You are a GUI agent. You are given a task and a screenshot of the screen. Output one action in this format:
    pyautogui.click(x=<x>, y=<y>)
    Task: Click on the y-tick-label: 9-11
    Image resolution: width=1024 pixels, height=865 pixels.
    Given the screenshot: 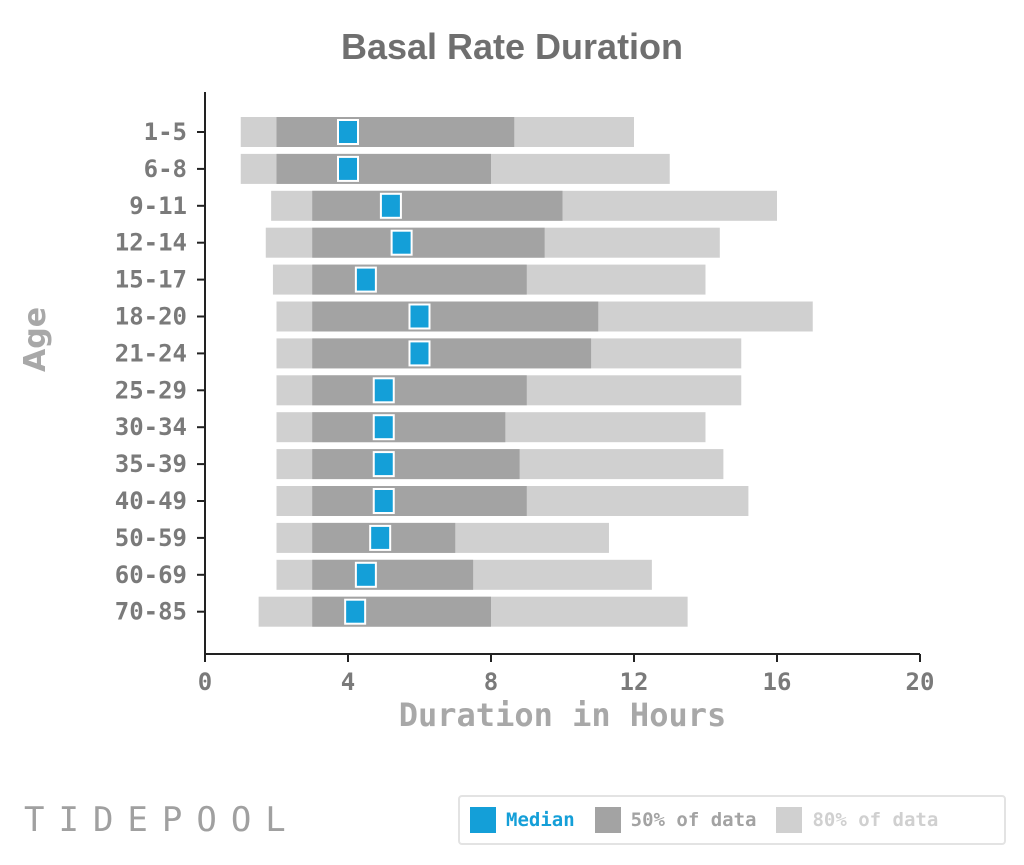 What is the action you would take?
    pyautogui.click(x=158, y=206)
    